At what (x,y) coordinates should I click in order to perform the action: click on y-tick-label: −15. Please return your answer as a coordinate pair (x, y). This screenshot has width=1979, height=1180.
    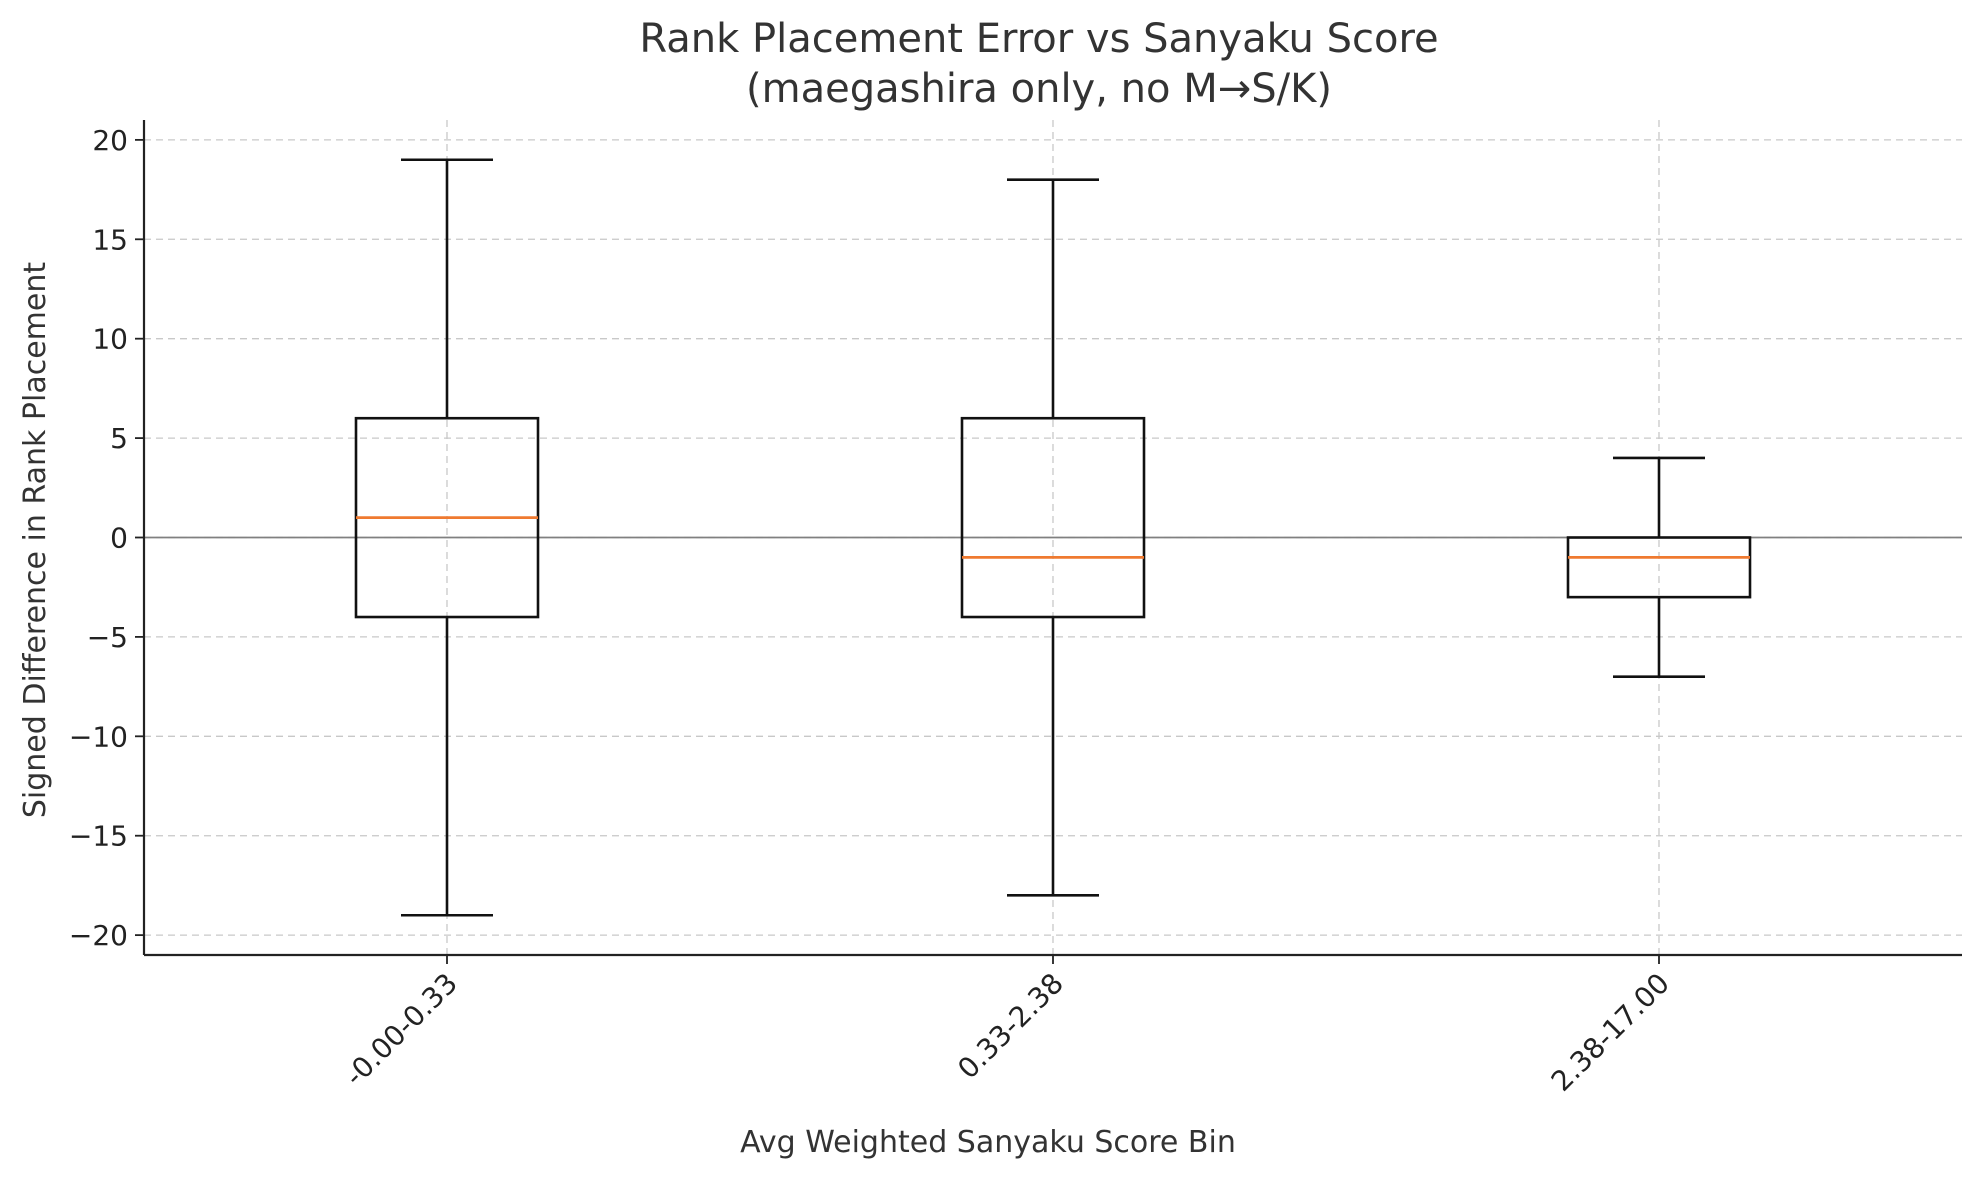
    Looking at the image, I should click on (98, 836).